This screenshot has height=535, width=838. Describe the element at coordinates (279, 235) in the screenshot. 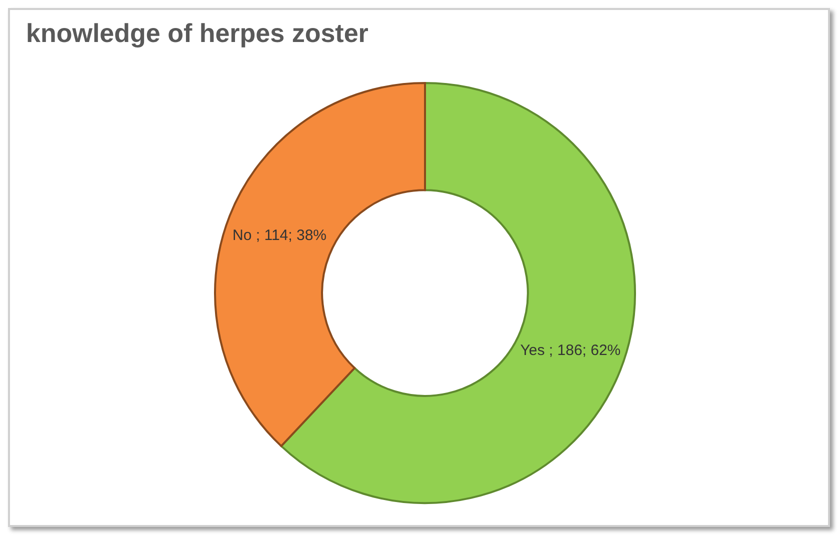

I see `slice-label: No ; 114; 38%` at that location.